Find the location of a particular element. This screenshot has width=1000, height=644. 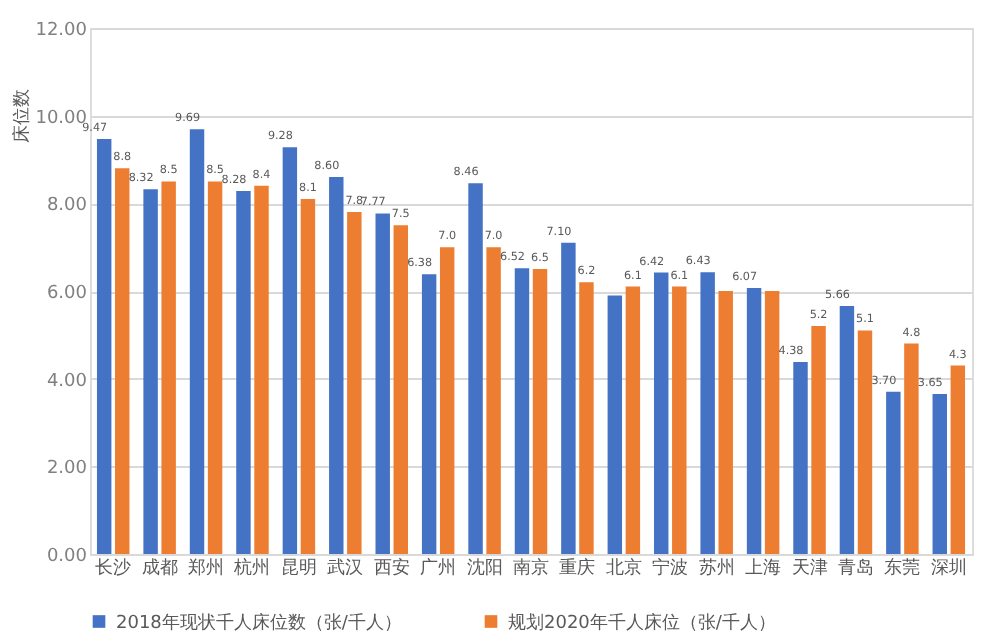

x-tick-label: 北京 is located at coordinates (623, 568).